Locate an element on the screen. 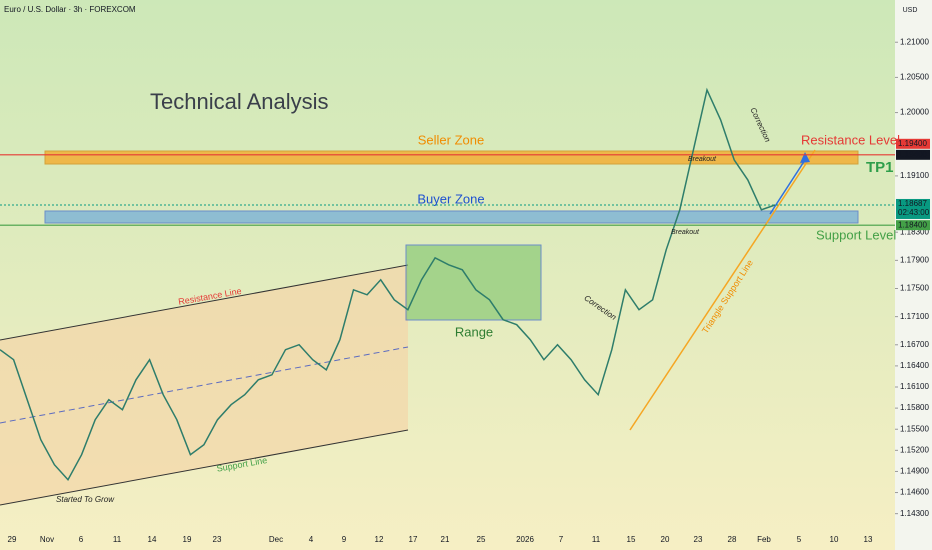 The height and width of the screenshot is (550, 932). x-tick-label: 2026 is located at coordinates (525, 539).